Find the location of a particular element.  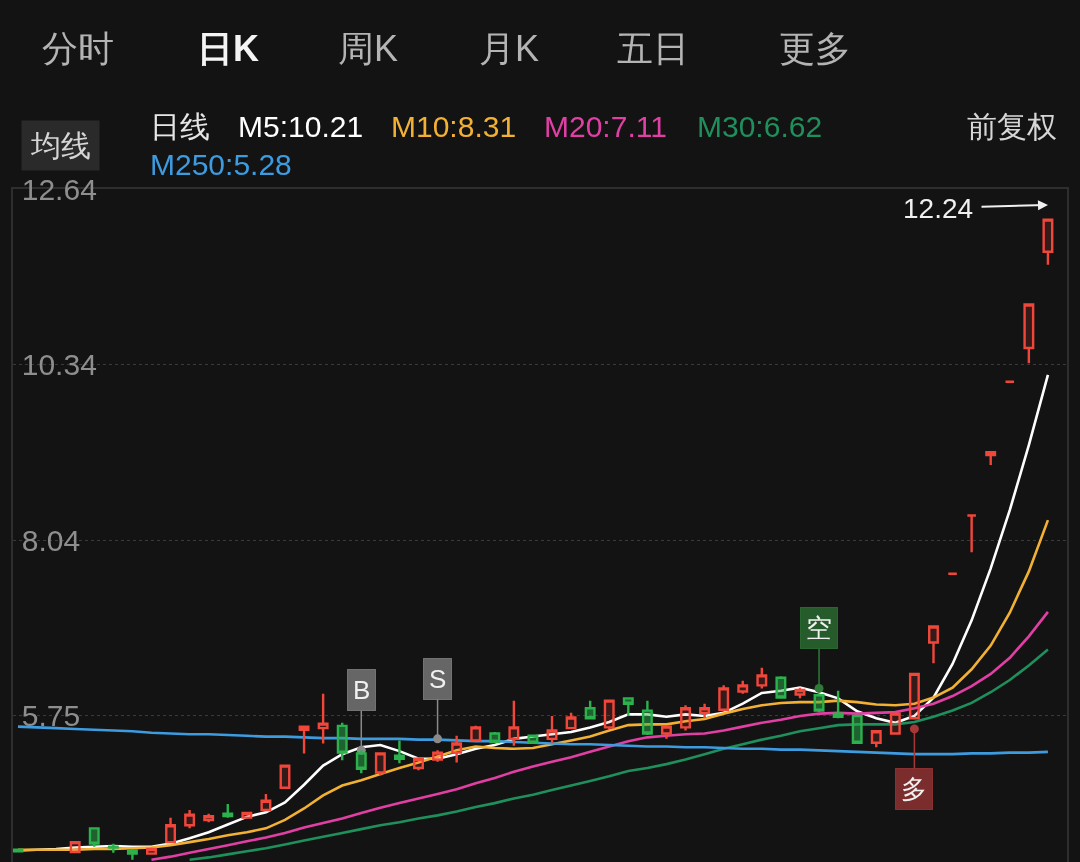

data-label: 多 is located at coordinates (914, 789).